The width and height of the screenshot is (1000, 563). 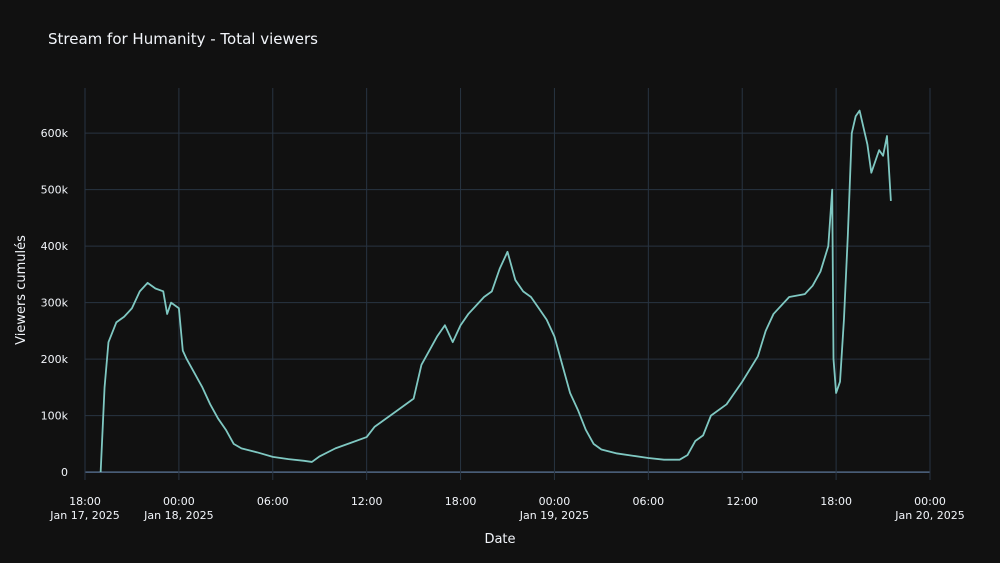 What do you see at coordinates (55, 303) in the screenshot?
I see `y-tick-label: 300k` at bounding box center [55, 303].